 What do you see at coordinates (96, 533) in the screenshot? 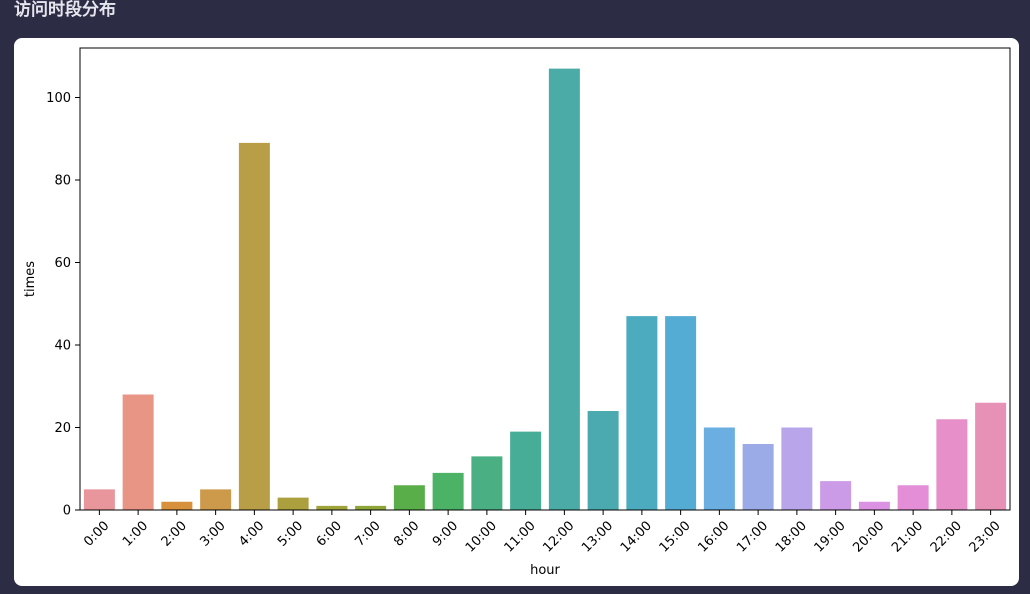
I see `x-tick-label: 0:00` at bounding box center [96, 533].